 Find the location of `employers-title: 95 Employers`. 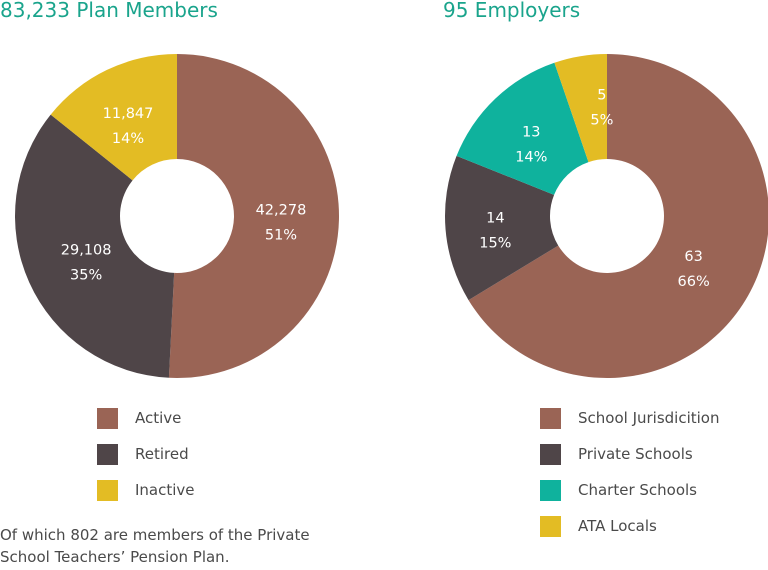

employers-title: 95 Employers is located at coordinates (512, 11).